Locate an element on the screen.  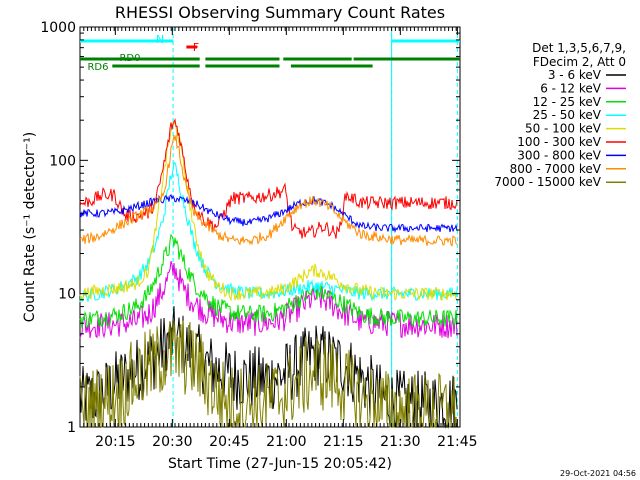
legend-label-9: 7000 - 15000 keV is located at coordinates (547, 182).